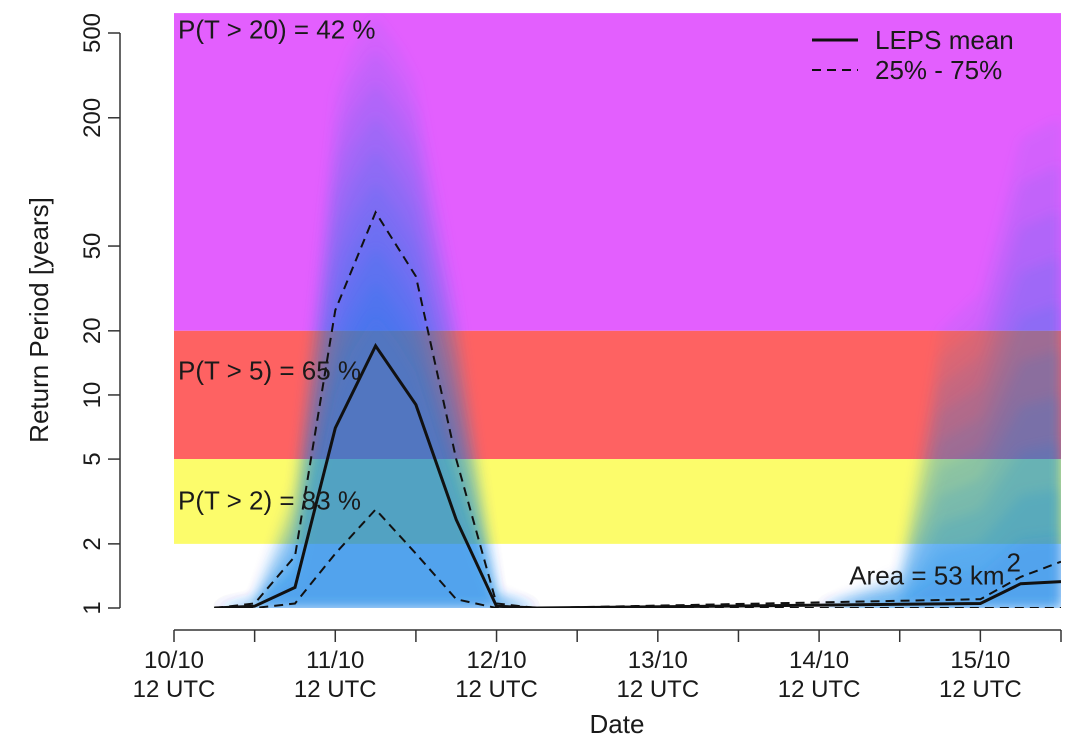  I want to click on x-tick-date-3: 13/10, so click(658, 660).